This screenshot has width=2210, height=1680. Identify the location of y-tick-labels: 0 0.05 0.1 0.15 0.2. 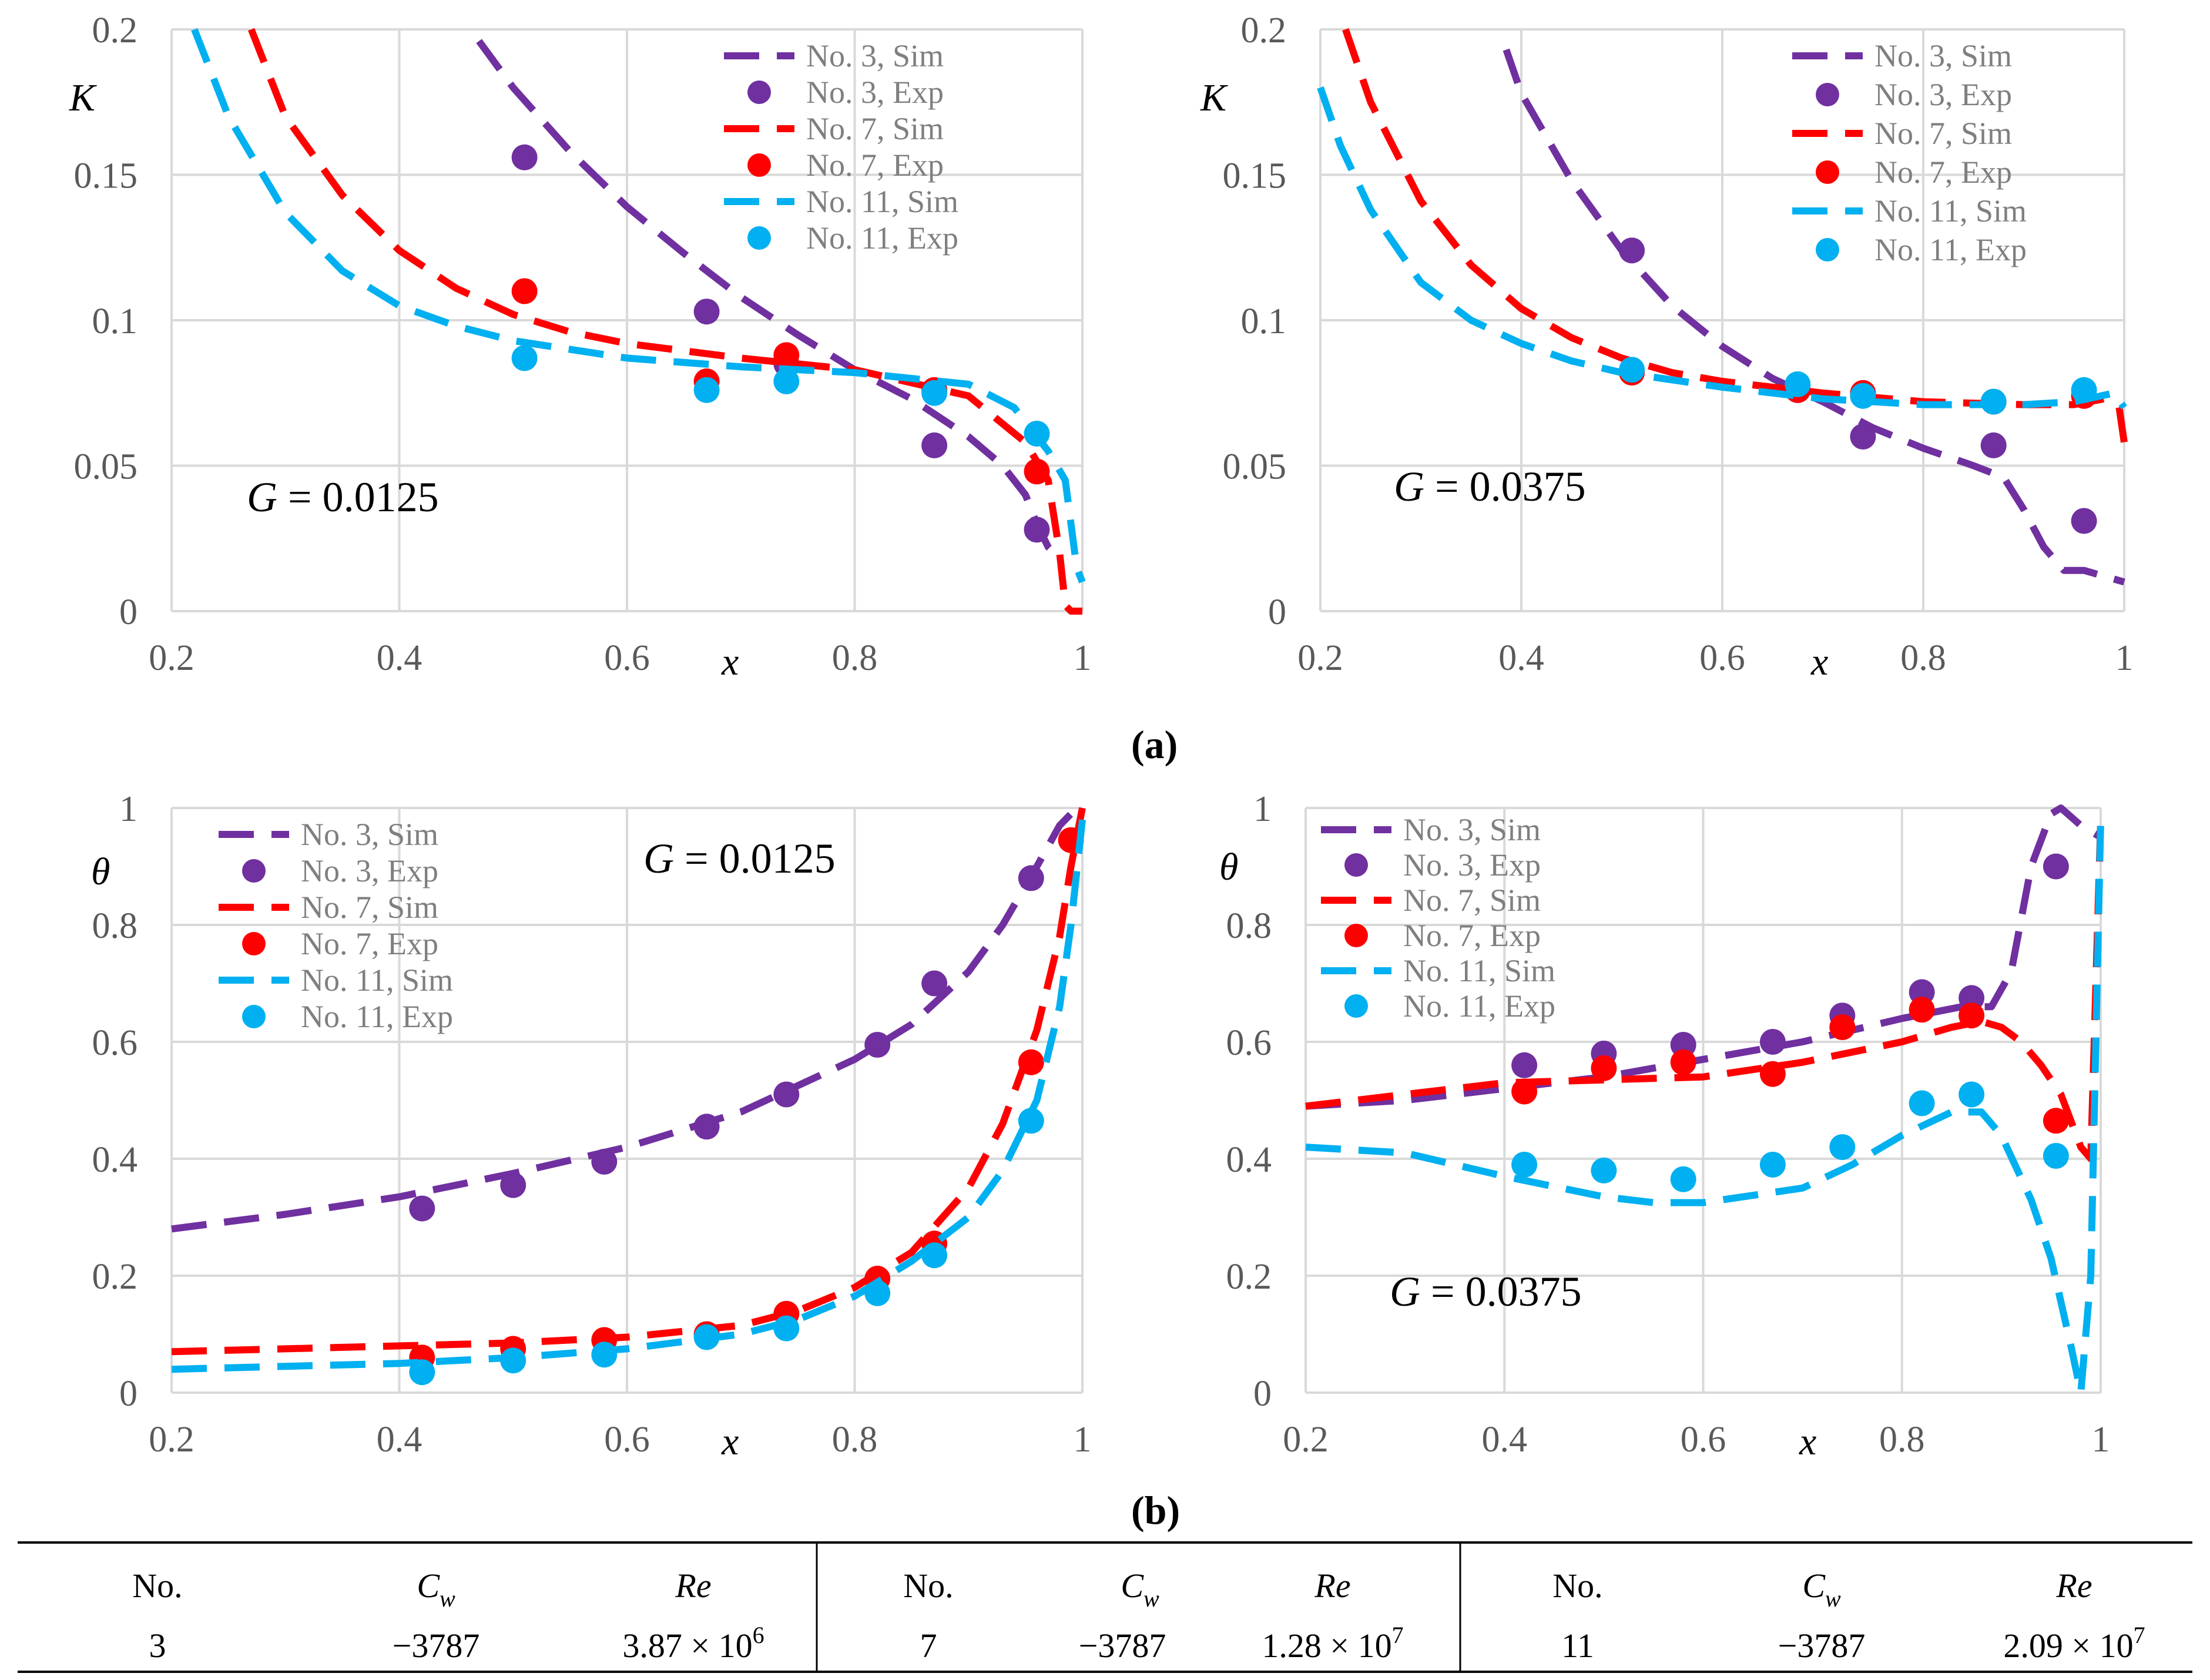
(106, 321).